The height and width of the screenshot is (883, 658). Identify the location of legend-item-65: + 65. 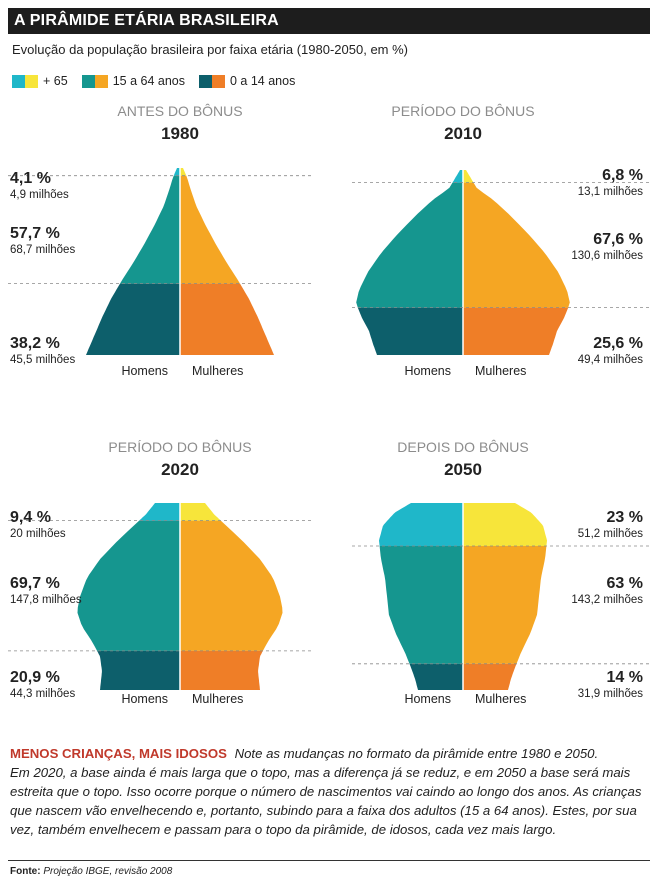
(40, 81).